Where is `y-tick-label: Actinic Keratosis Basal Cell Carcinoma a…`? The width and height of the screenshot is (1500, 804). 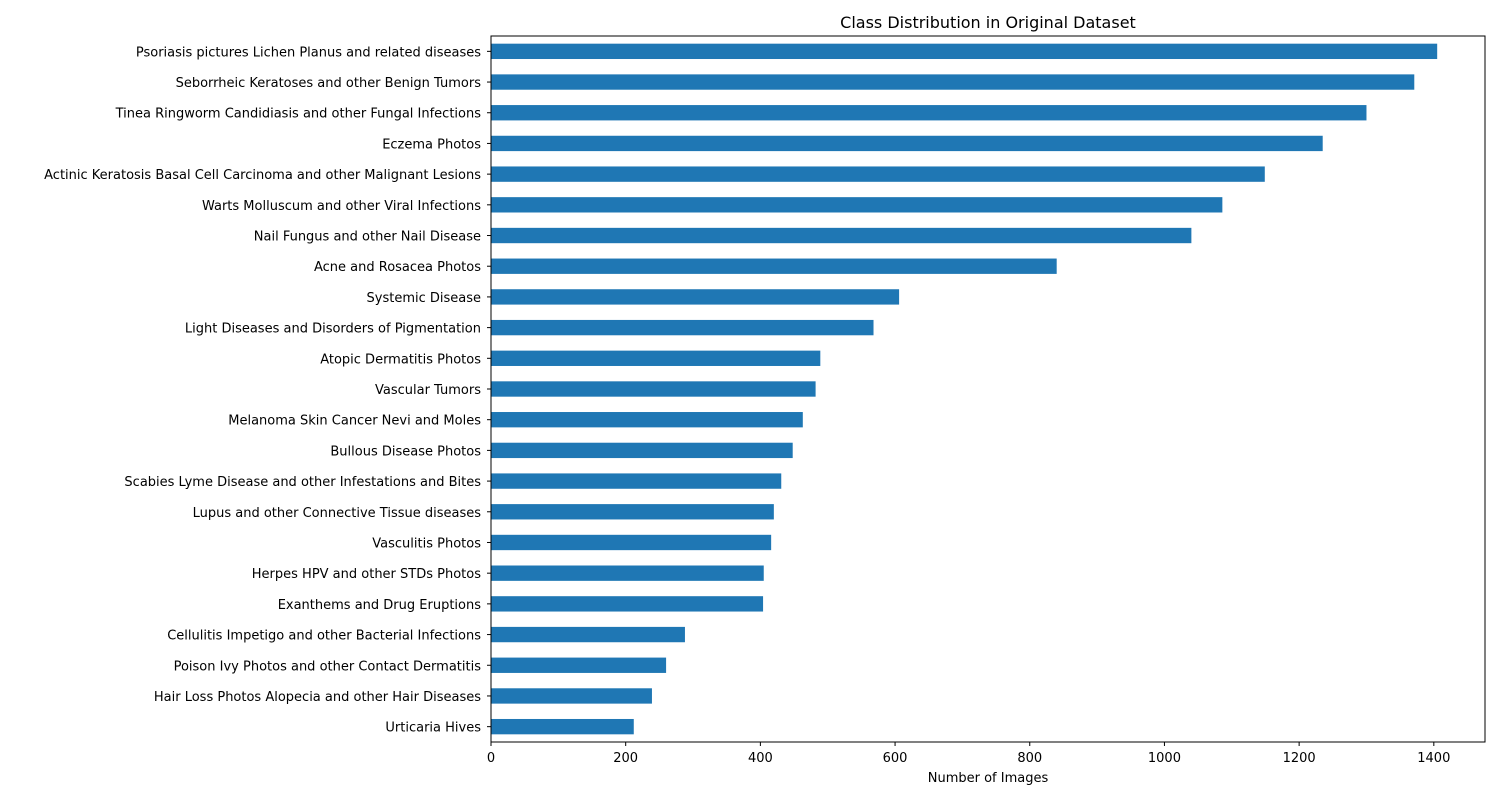
y-tick-label: Actinic Keratosis Basal Cell Carcinoma a… is located at coordinates (262, 175).